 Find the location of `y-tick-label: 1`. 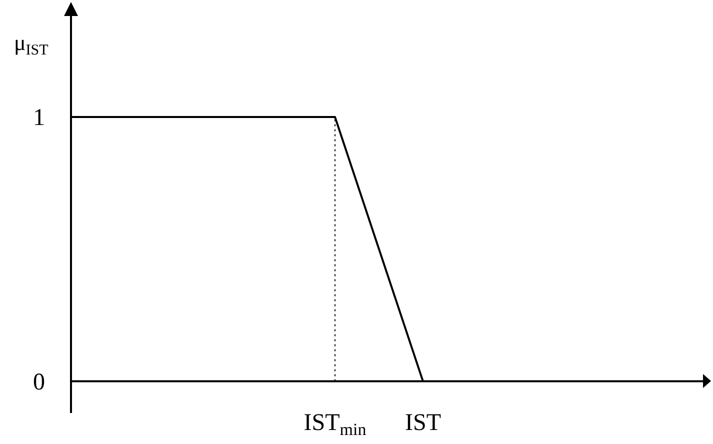

y-tick-label: 1 is located at coordinates (39, 118).